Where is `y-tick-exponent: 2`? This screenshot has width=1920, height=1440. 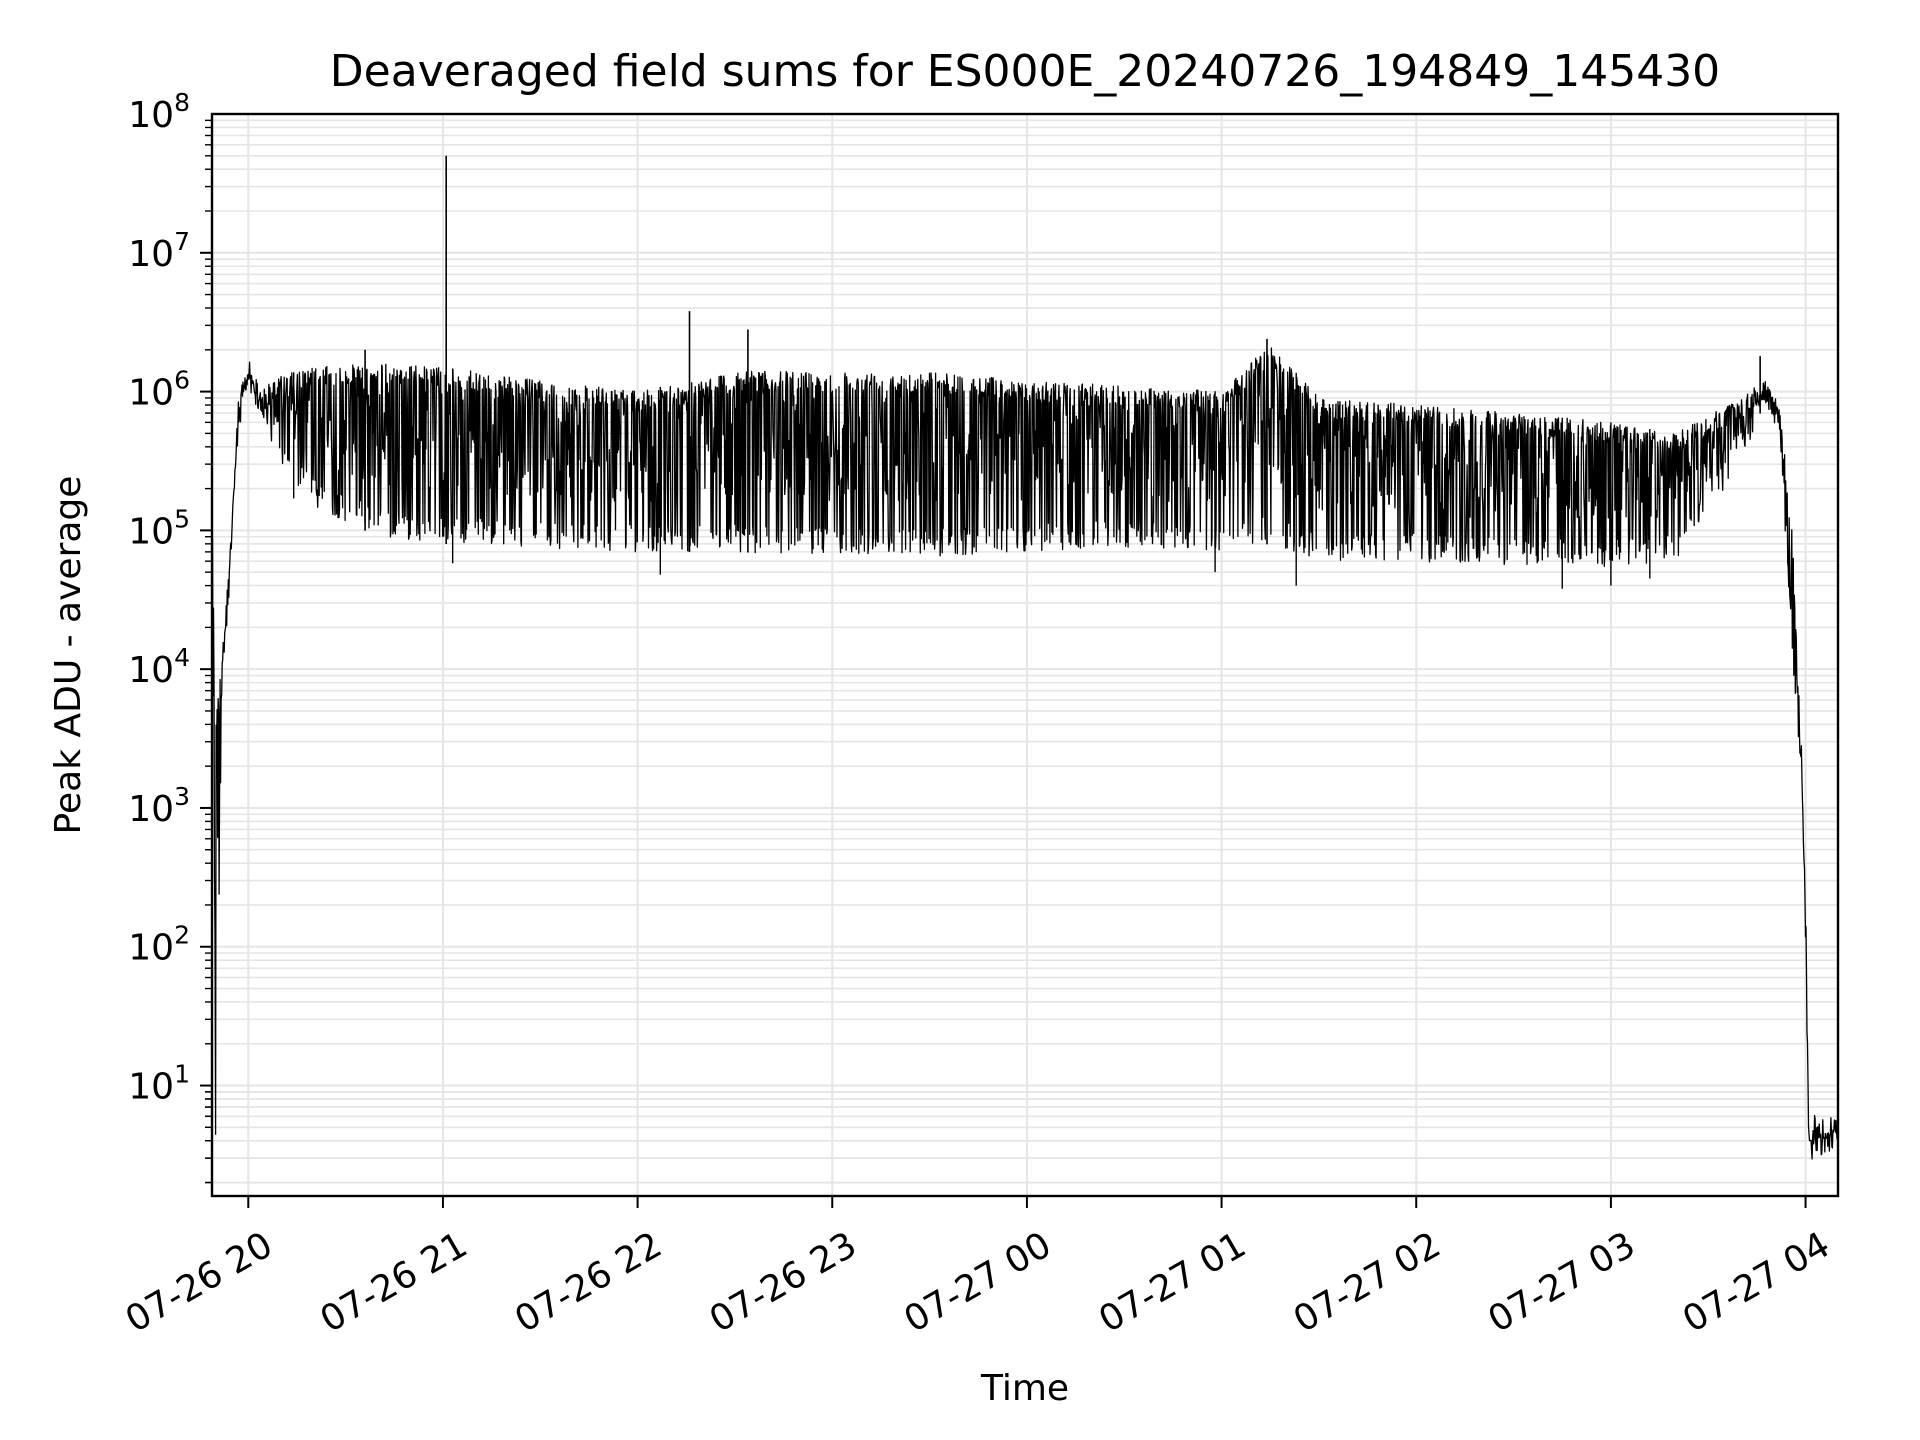 y-tick-exponent: 2 is located at coordinates (182, 935).